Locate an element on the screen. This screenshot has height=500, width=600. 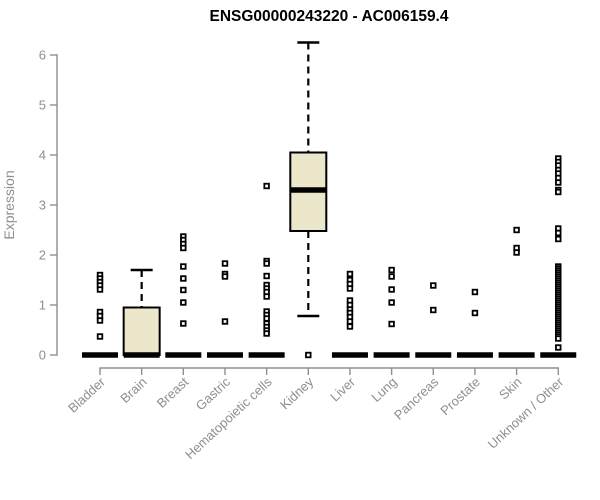
box-group-brain is located at coordinates (141, 313).